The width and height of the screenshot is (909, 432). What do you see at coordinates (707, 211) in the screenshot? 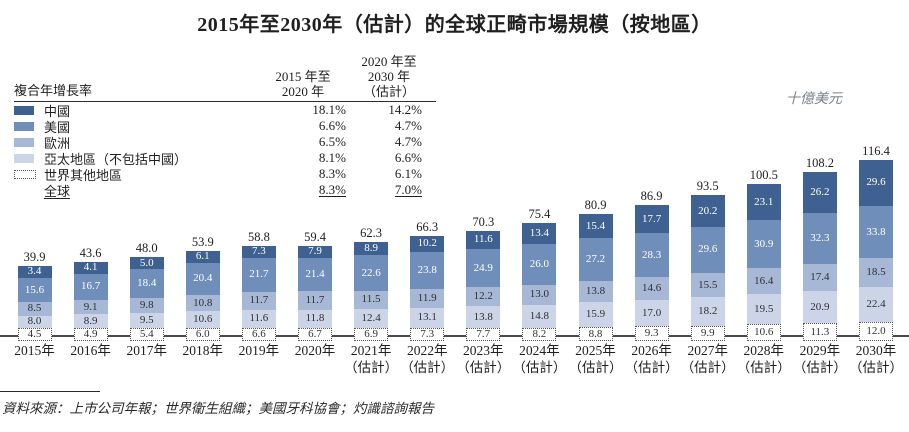
I see `bar-segment-中國: 20.2` at bounding box center [707, 211].